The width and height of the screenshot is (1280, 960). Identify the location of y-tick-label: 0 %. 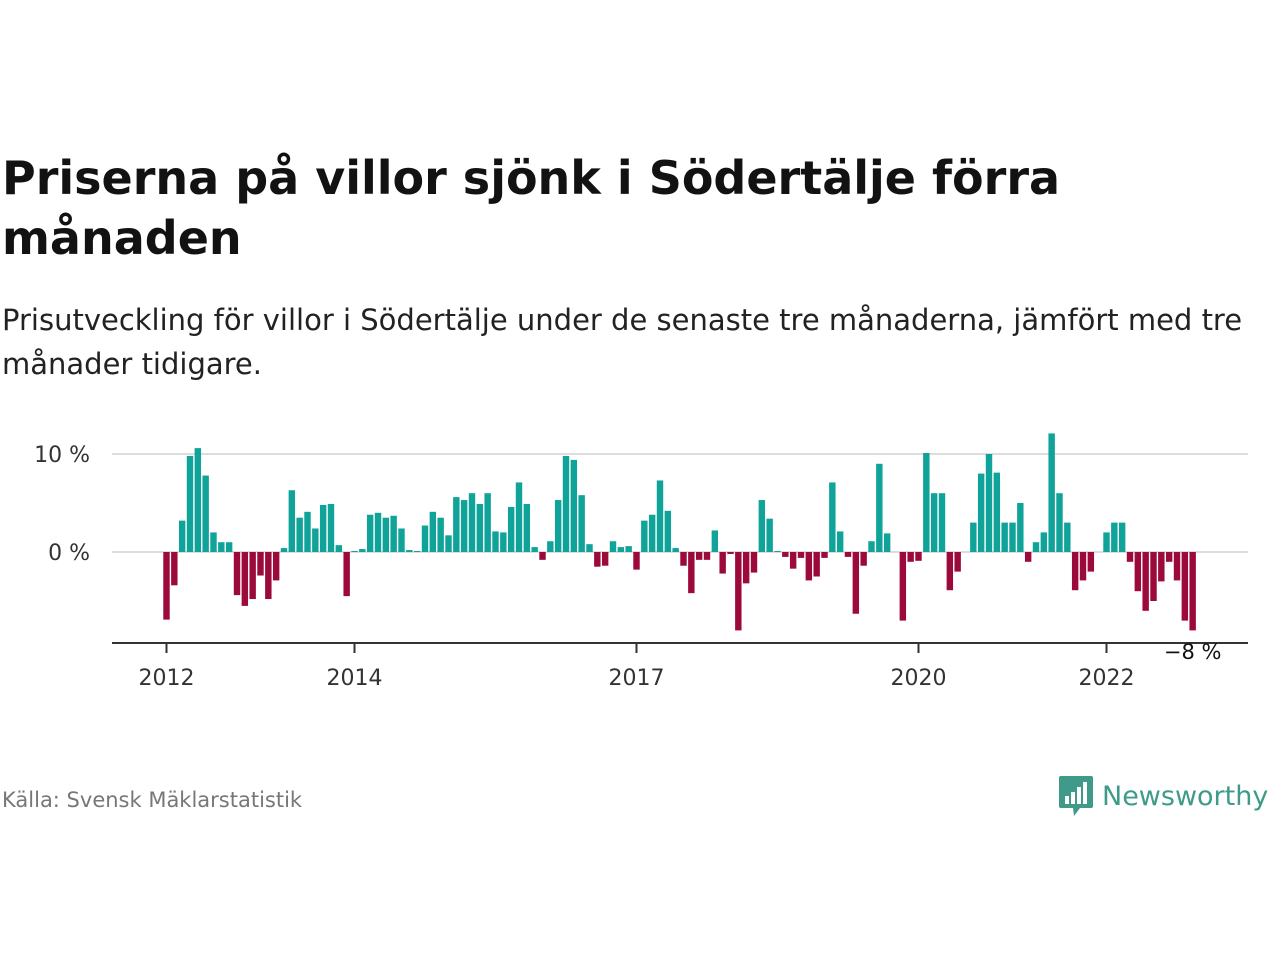
(69, 553).